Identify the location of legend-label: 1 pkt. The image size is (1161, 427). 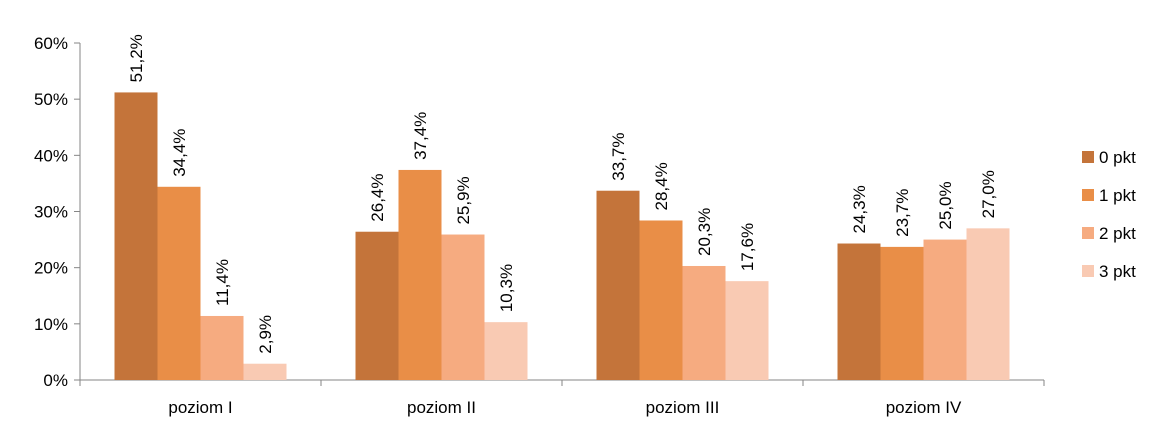
(1117, 195).